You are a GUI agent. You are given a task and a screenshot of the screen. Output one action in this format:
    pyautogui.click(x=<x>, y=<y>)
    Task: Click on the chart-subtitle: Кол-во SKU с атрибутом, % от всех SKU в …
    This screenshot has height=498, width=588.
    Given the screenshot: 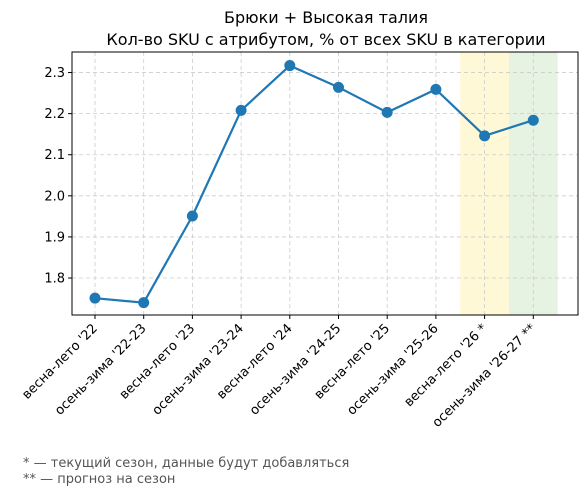 What is the action you would take?
    pyautogui.click(x=325, y=39)
    